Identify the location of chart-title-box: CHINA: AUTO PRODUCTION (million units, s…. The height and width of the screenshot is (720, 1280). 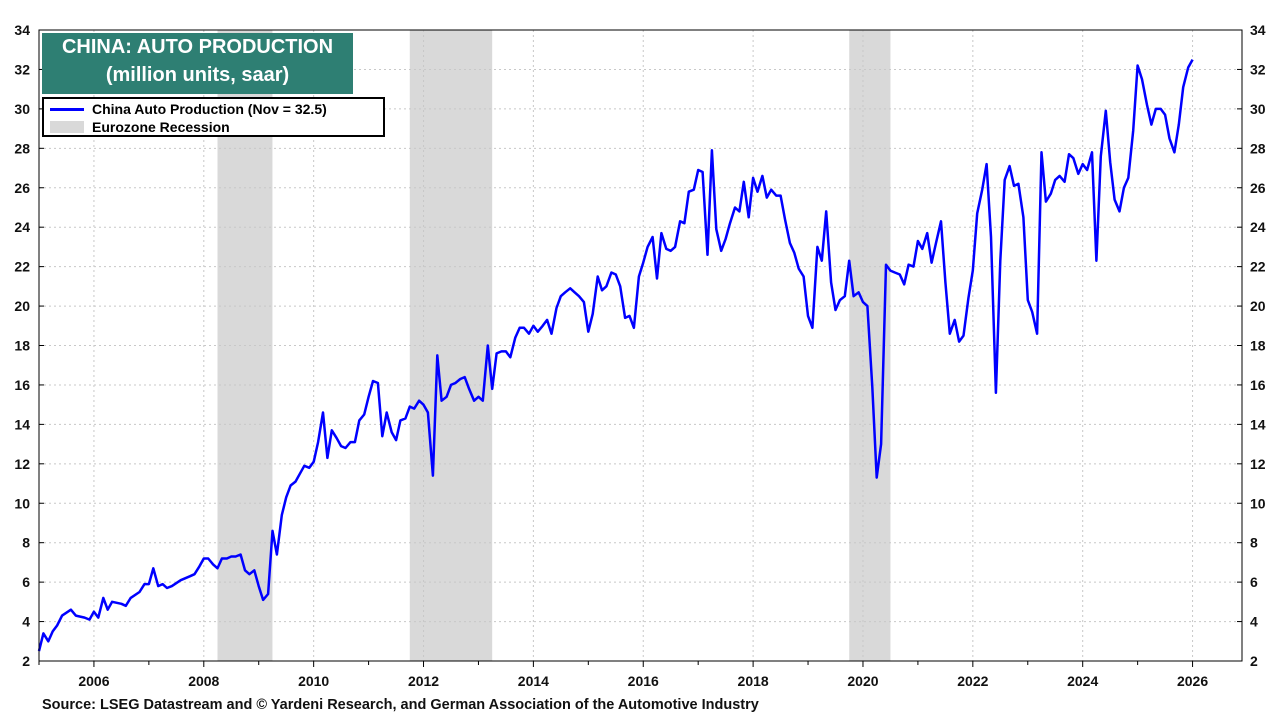
(197, 63).